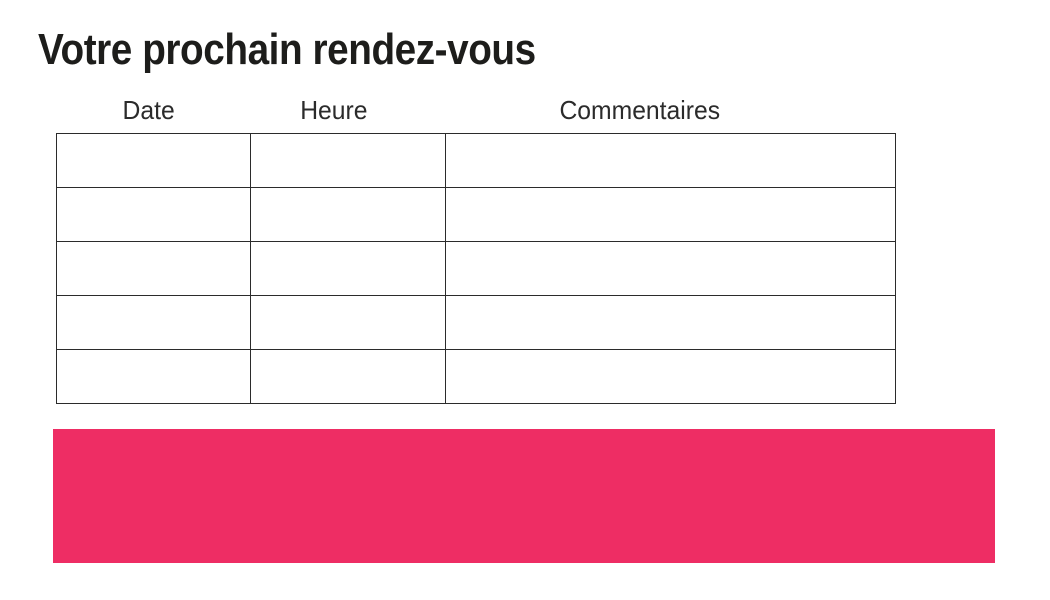  I want to click on table-header-row: Date Heure Commentaires, so click(454, 110).